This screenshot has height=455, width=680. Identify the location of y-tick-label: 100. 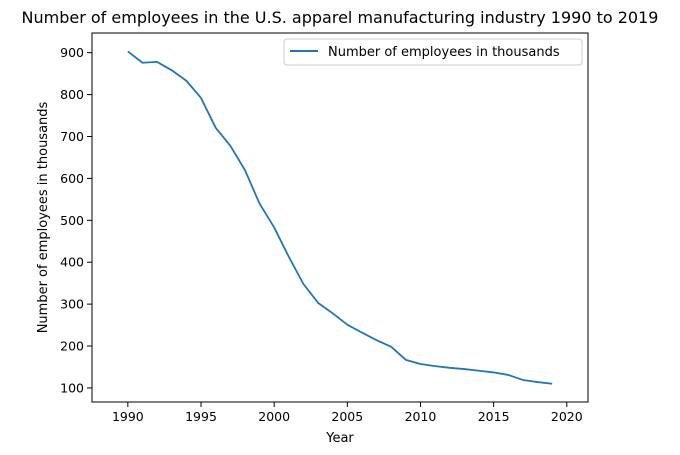
(72, 387).